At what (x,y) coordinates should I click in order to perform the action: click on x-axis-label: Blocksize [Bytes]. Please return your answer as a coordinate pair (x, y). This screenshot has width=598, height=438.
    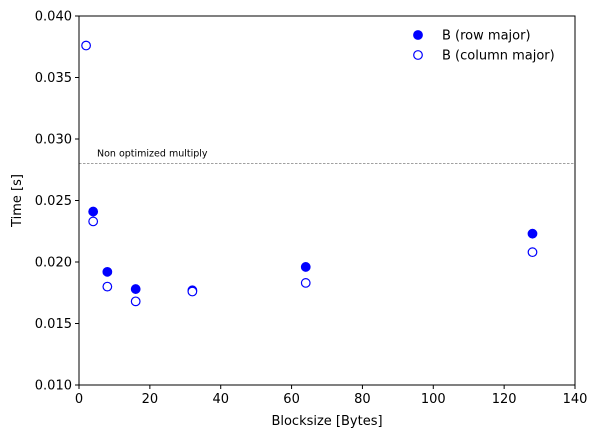
    Looking at the image, I should click on (326, 421).